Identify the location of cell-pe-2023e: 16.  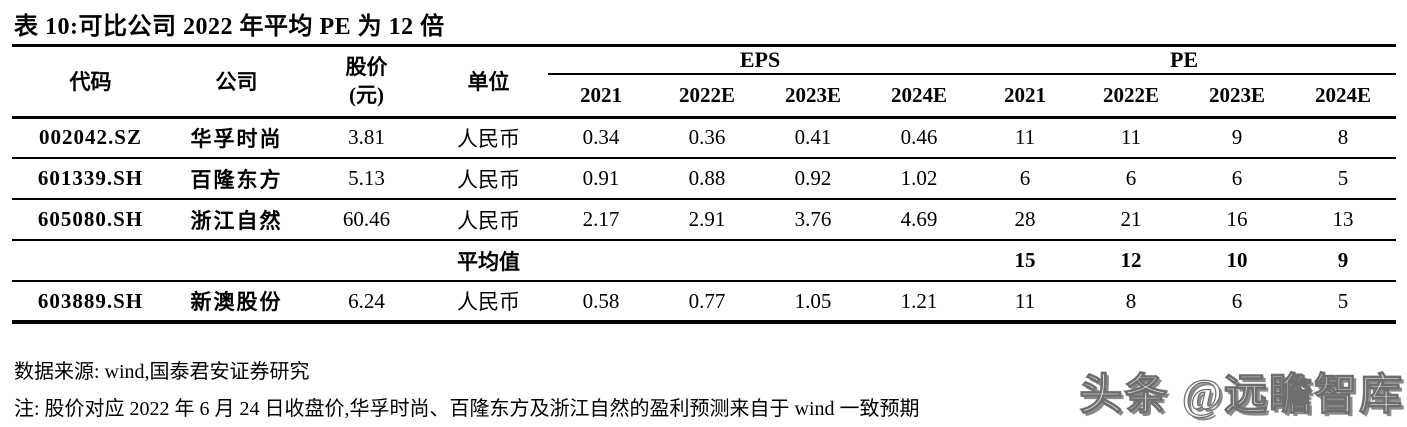
(1237, 220).